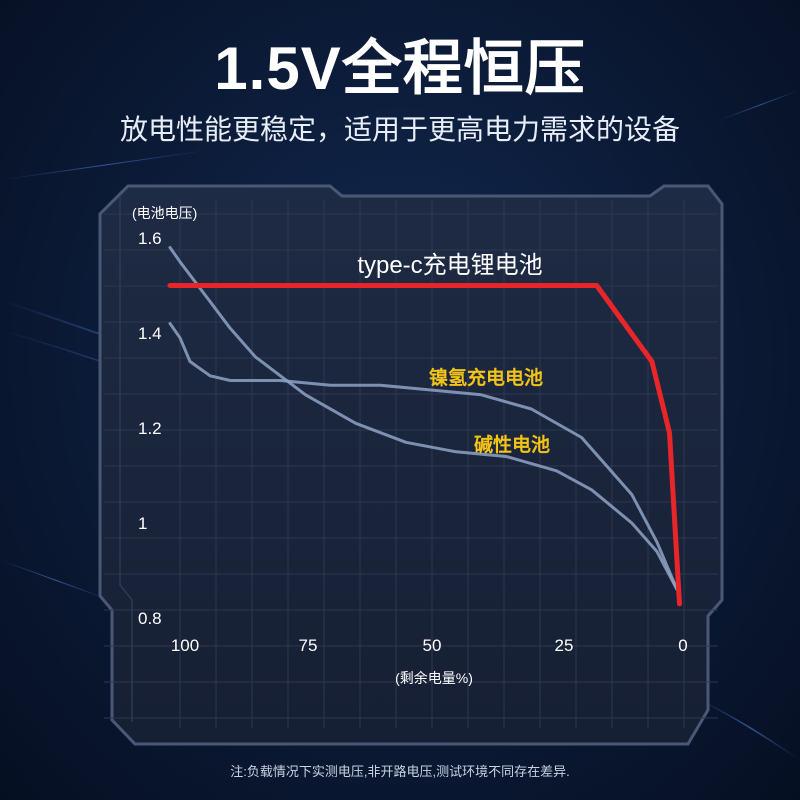  What do you see at coordinates (126, 459) in the screenshot?
I see `chart-panel-inner-edge` at bounding box center [126, 459].